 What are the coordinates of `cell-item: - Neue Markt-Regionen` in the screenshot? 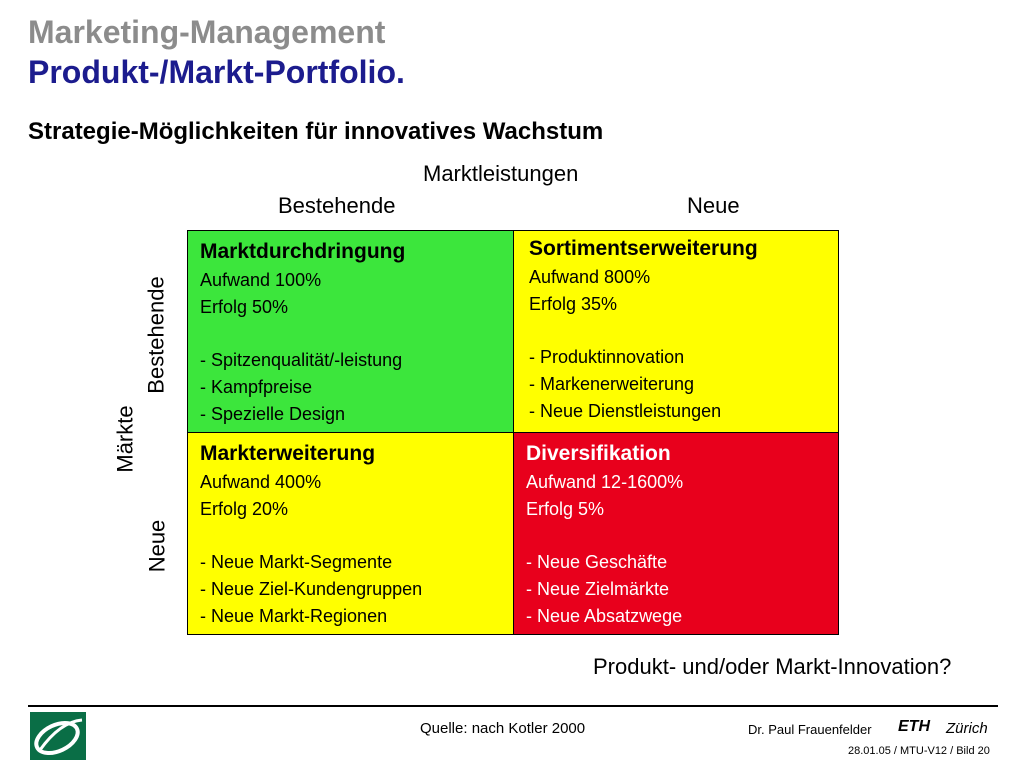 It's located at (294, 616).